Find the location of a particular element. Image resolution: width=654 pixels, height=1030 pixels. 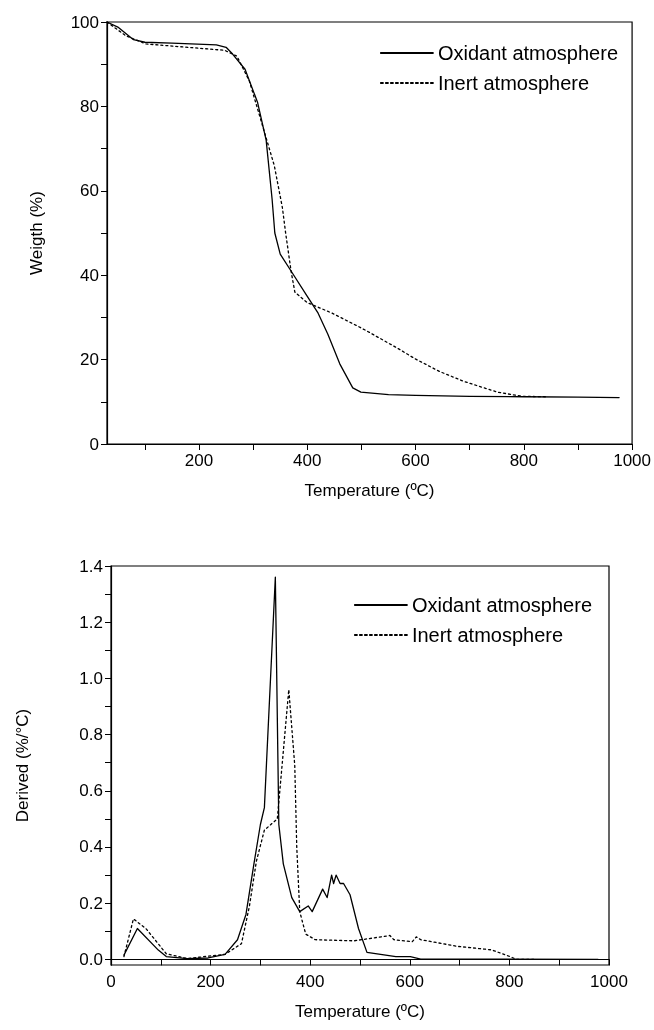

y-tick-label: 0.6 is located at coordinates (91, 791).